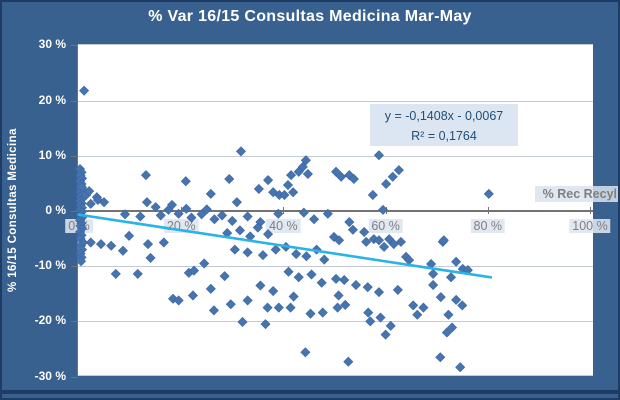 Image resolution: width=620 pixels, height=400 pixels. Describe the element at coordinates (385, 226) in the screenshot. I see `x-tick-label: 60 %` at that location.